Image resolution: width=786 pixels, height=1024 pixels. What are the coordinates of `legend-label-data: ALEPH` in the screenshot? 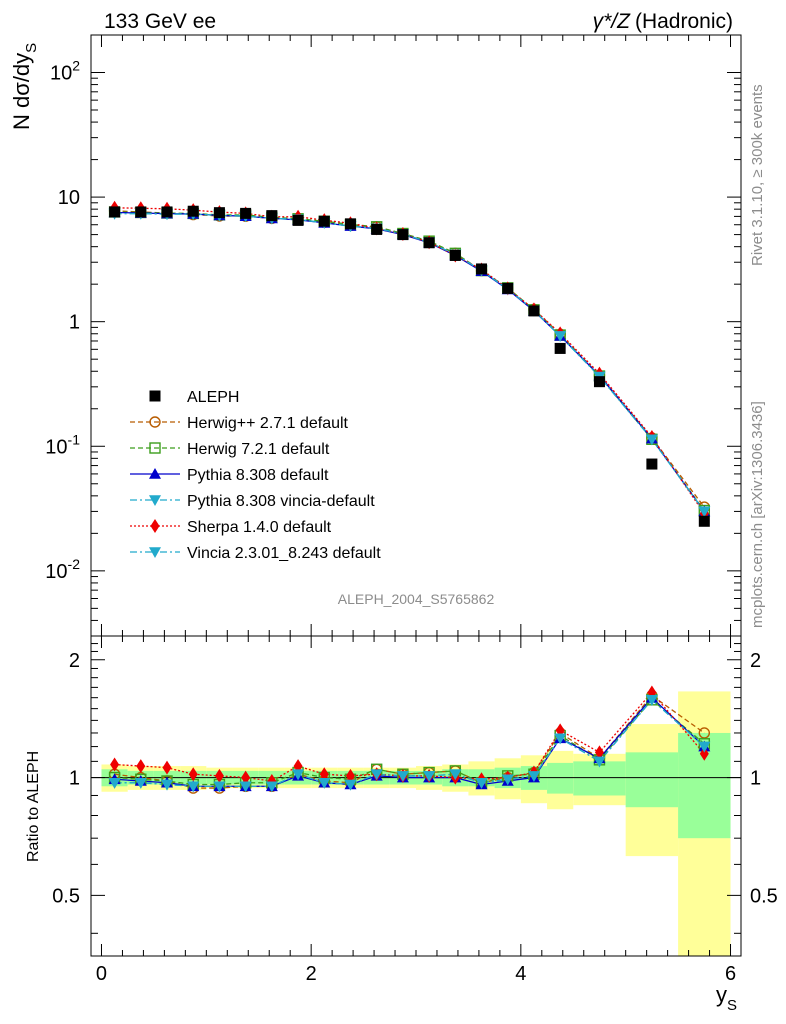 It's located at (213, 397).